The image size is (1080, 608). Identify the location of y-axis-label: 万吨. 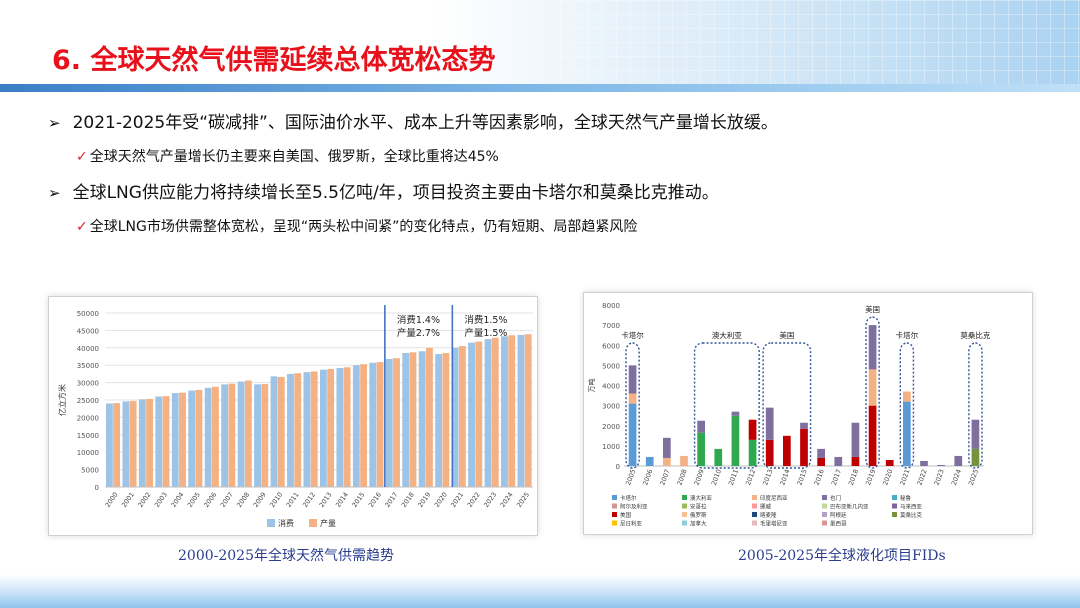
(591, 386).